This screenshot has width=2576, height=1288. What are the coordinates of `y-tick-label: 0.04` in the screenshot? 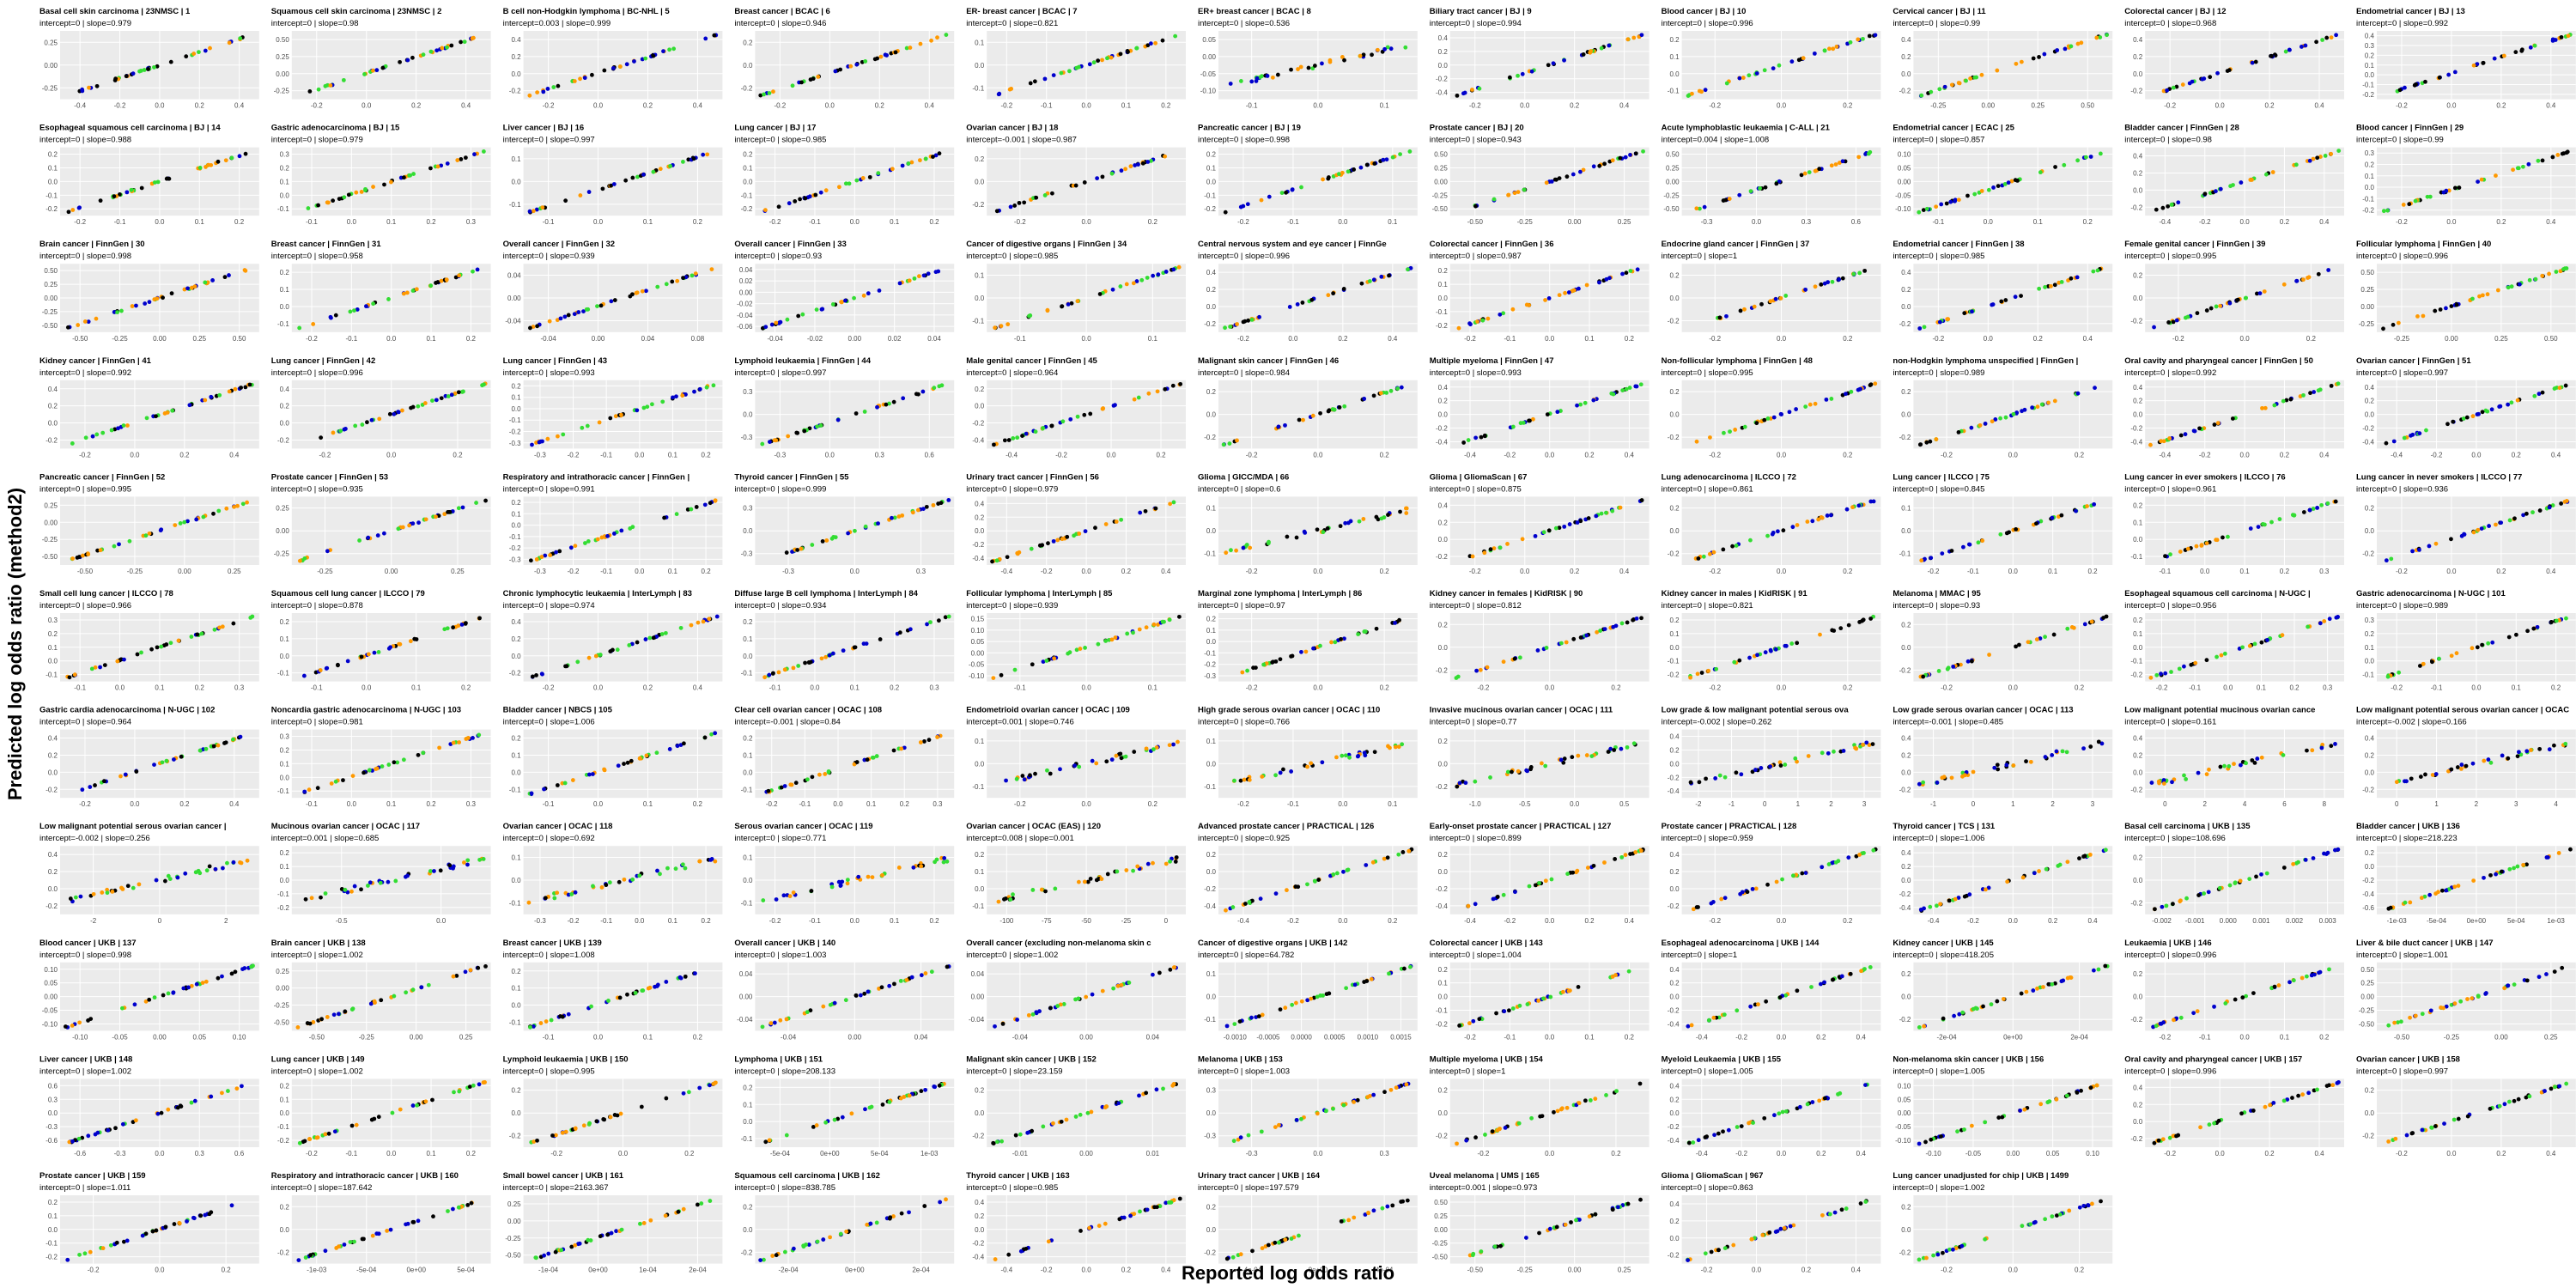 It's located at (746, 270).